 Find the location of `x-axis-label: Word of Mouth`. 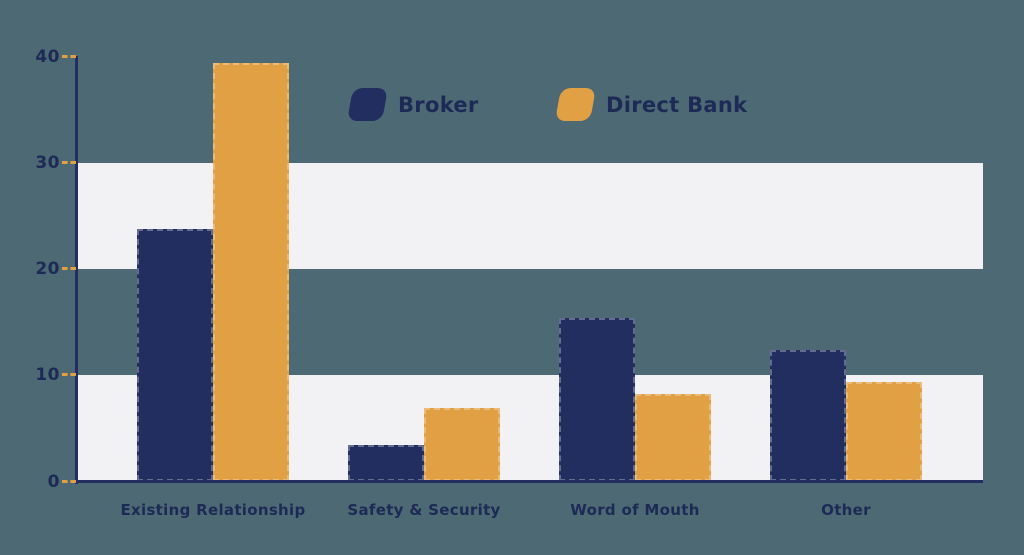

x-axis-label: Word of Mouth is located at coordinates (635, 509).